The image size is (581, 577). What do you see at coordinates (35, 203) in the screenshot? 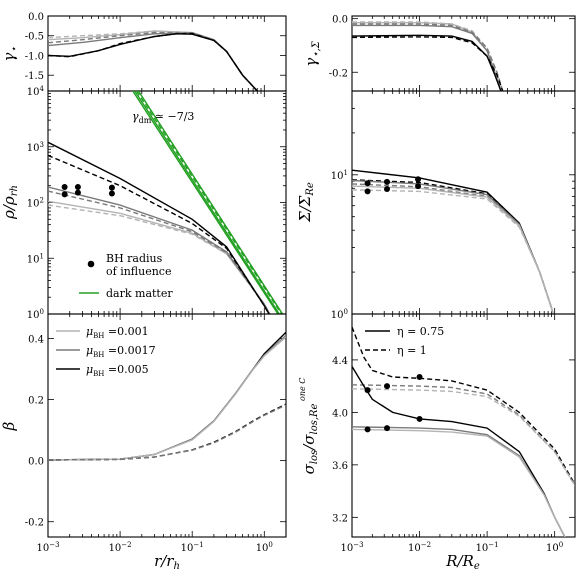
I see `y-tick-label: 10²` at bounding box center [35, 203].